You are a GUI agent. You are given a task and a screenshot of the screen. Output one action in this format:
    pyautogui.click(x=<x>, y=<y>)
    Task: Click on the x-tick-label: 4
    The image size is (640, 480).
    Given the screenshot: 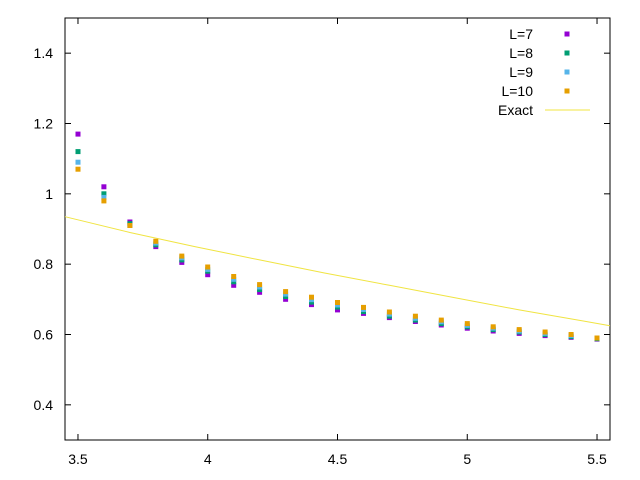 What is the action you would take?
    pyautogui.click(x=208, y=459)
    